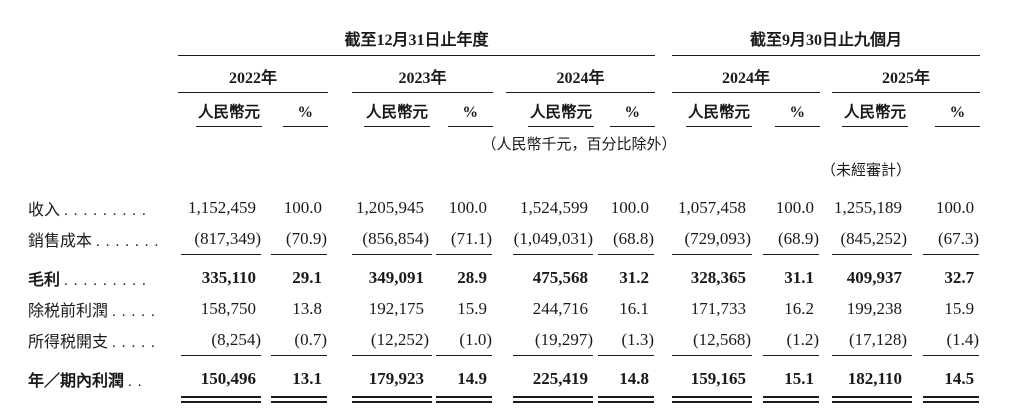  I want to click on value-cell: 475,568, so click(560, 277).